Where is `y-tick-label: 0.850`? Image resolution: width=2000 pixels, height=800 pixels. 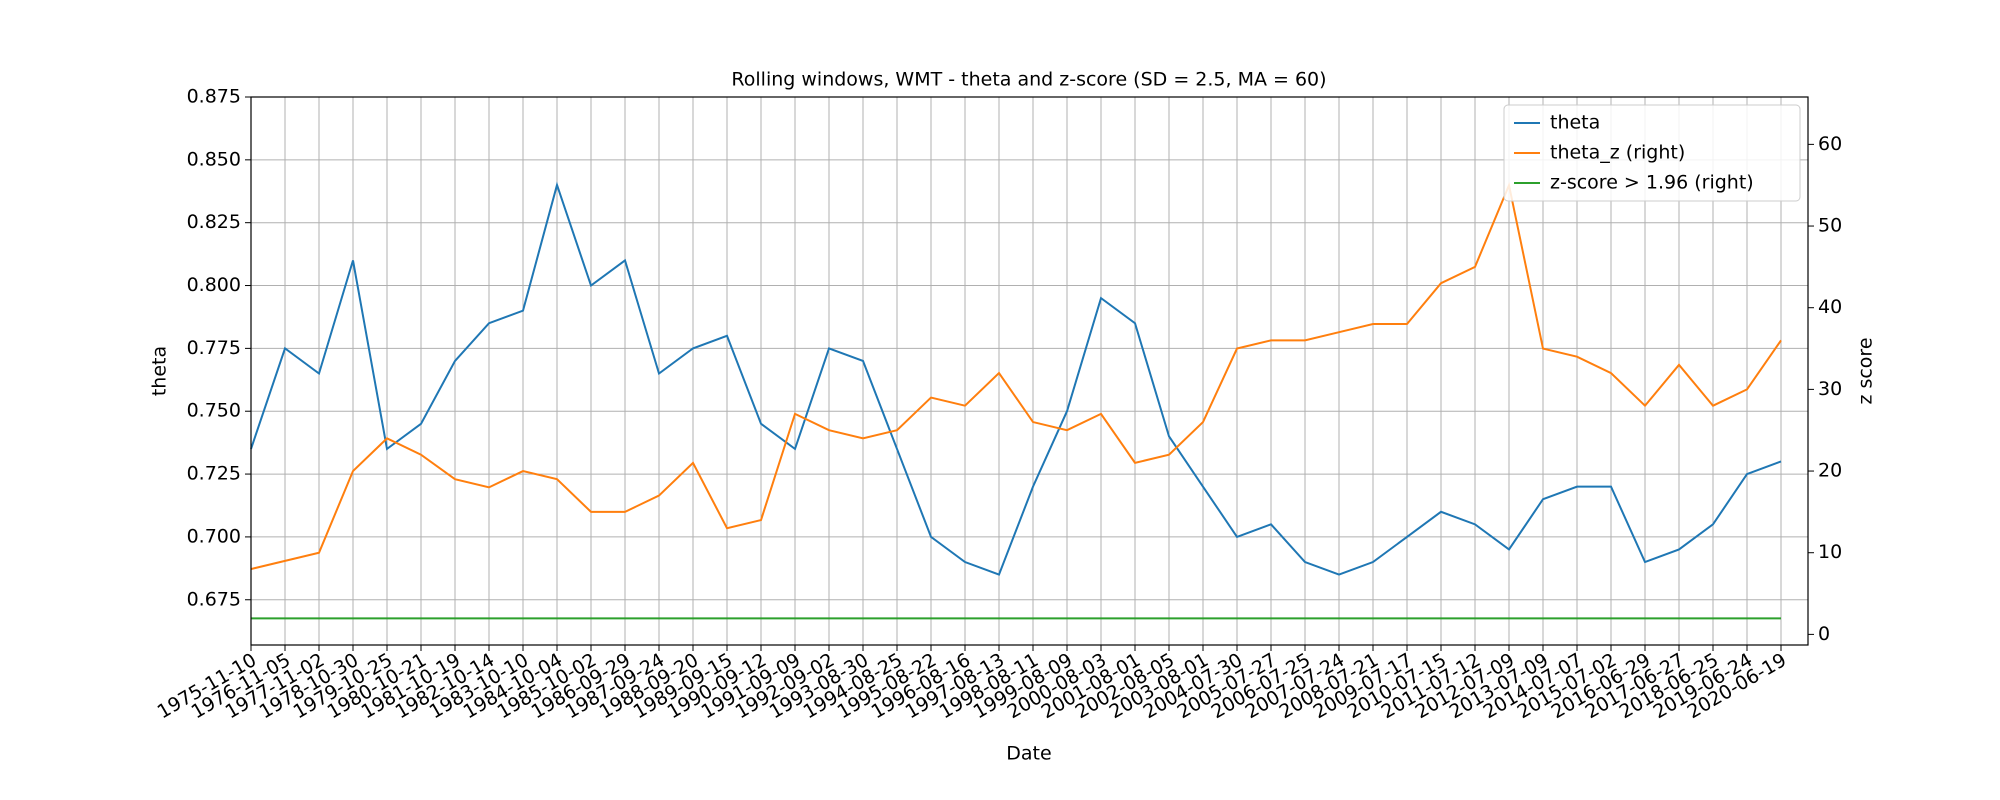 y-tick-label: 0.850 is located at coordinates (214, 159).